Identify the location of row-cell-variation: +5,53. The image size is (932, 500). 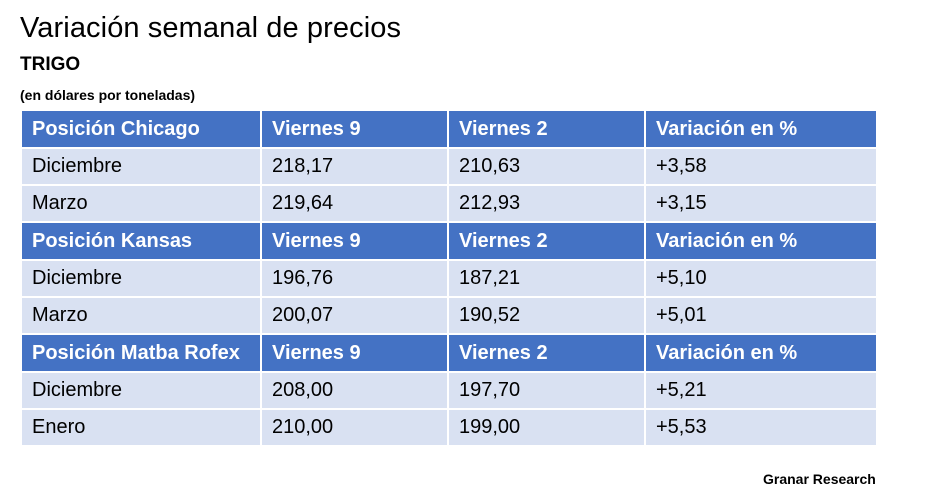
(761, 428).